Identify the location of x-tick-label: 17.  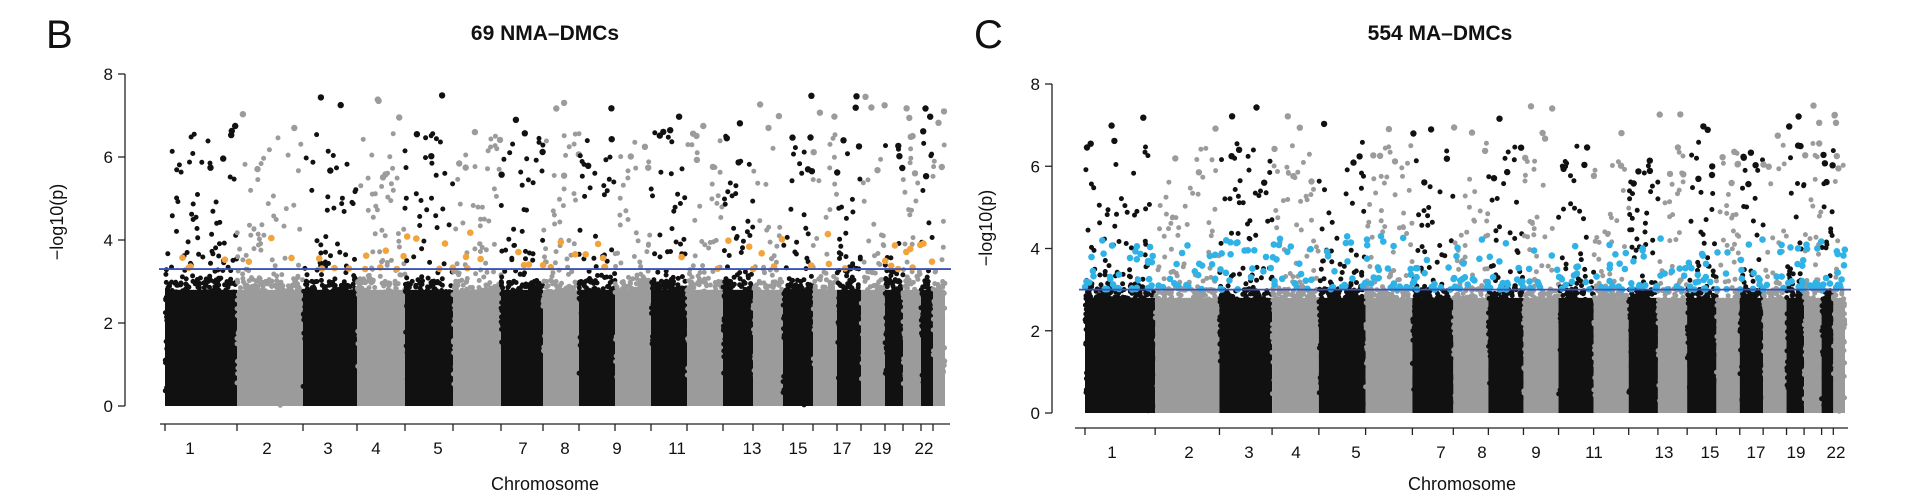
(842, 448).